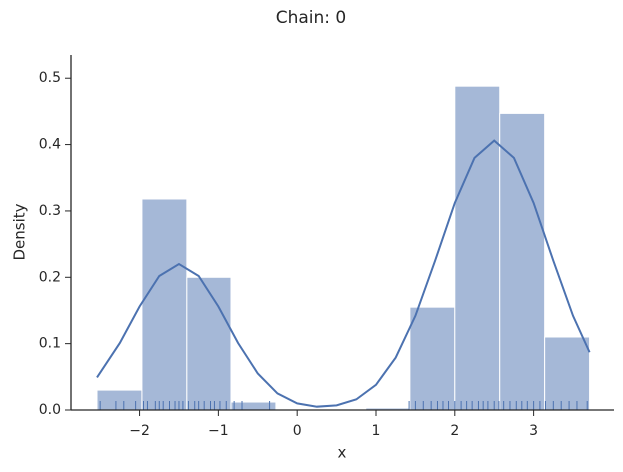 The image size is (623, 472). What do you see at coordinates (218, 431) in the screenshot?
I see `x-tick-label: −1` at bounding box center [218, 431].